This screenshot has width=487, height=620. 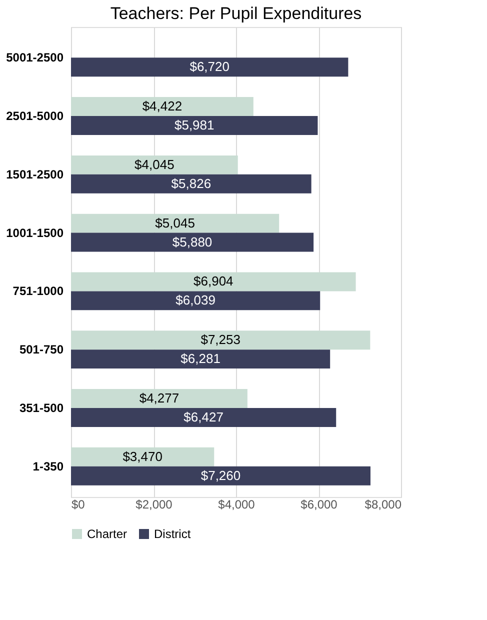 What do you see at coordinates (220, 475) in the screenshot?
I see `data-label: $7,260` at bounding box center [220, 475].